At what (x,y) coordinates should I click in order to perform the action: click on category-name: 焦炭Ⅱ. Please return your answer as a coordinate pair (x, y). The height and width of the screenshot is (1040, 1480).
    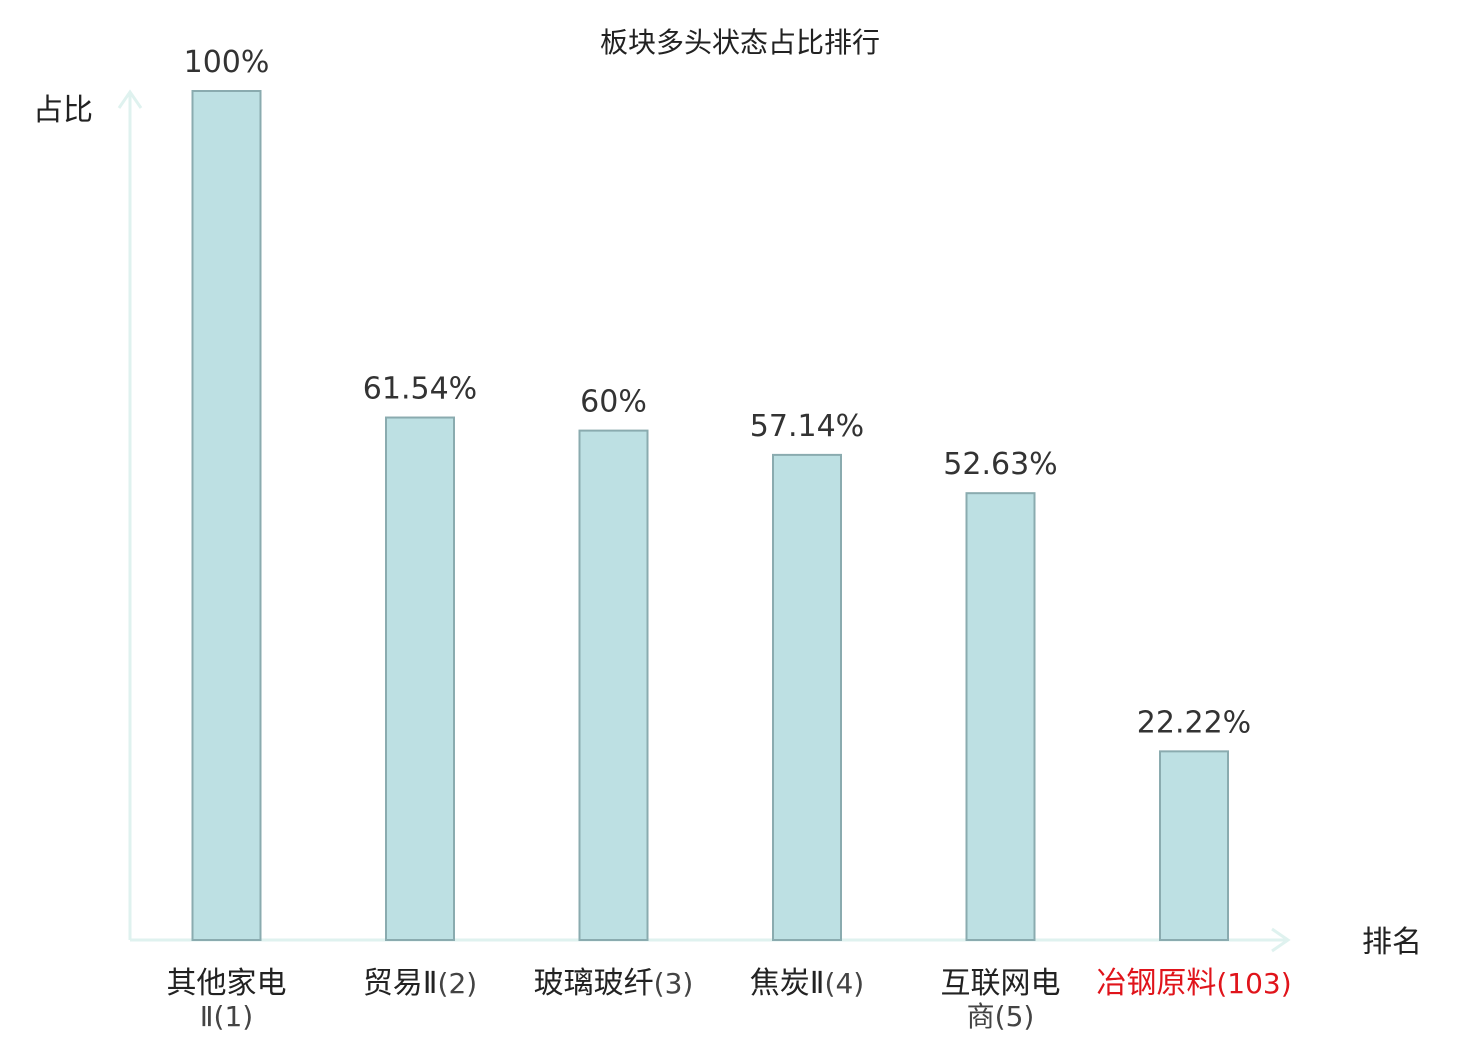
    Looking at the image, I should click on (787, 983).